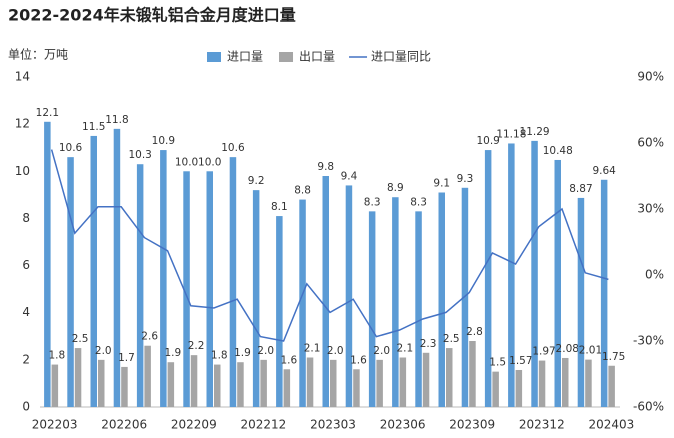  Describe the element at coordinates (233, 148) in the screenshot. I see `value-label: 10.6` at that location.